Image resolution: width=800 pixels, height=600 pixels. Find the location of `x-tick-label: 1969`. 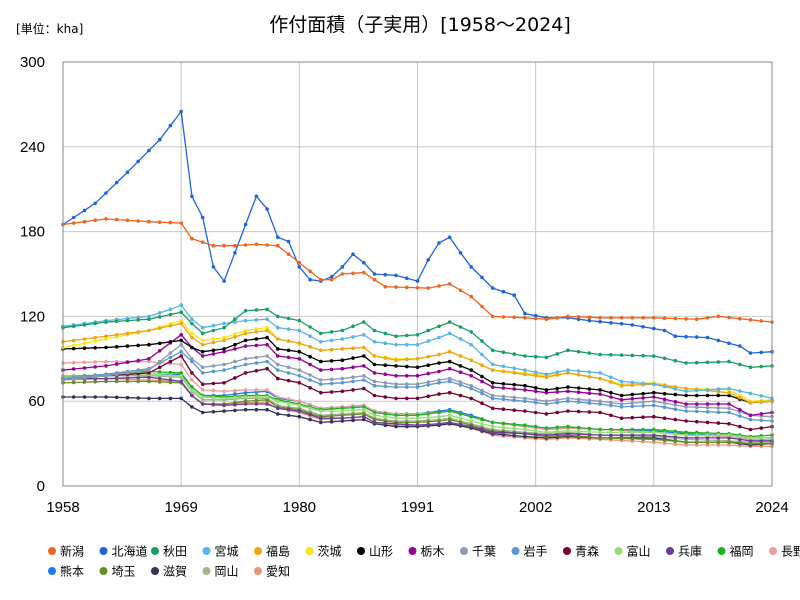

x-tick-label: 1969 is located at coordinates (180, 507).